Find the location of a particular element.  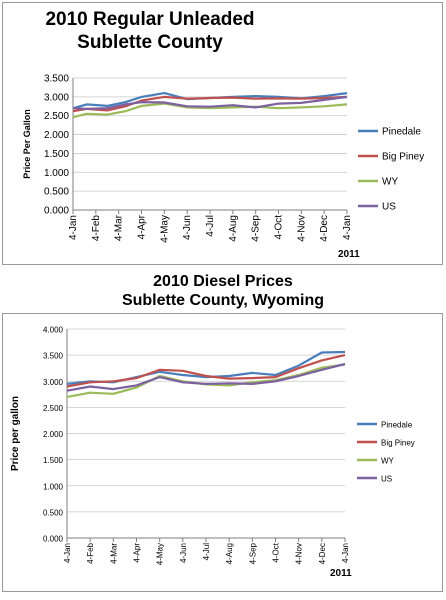

chart-title-line: 2010 Regular Unleaded is located at coordinates (150, 19).